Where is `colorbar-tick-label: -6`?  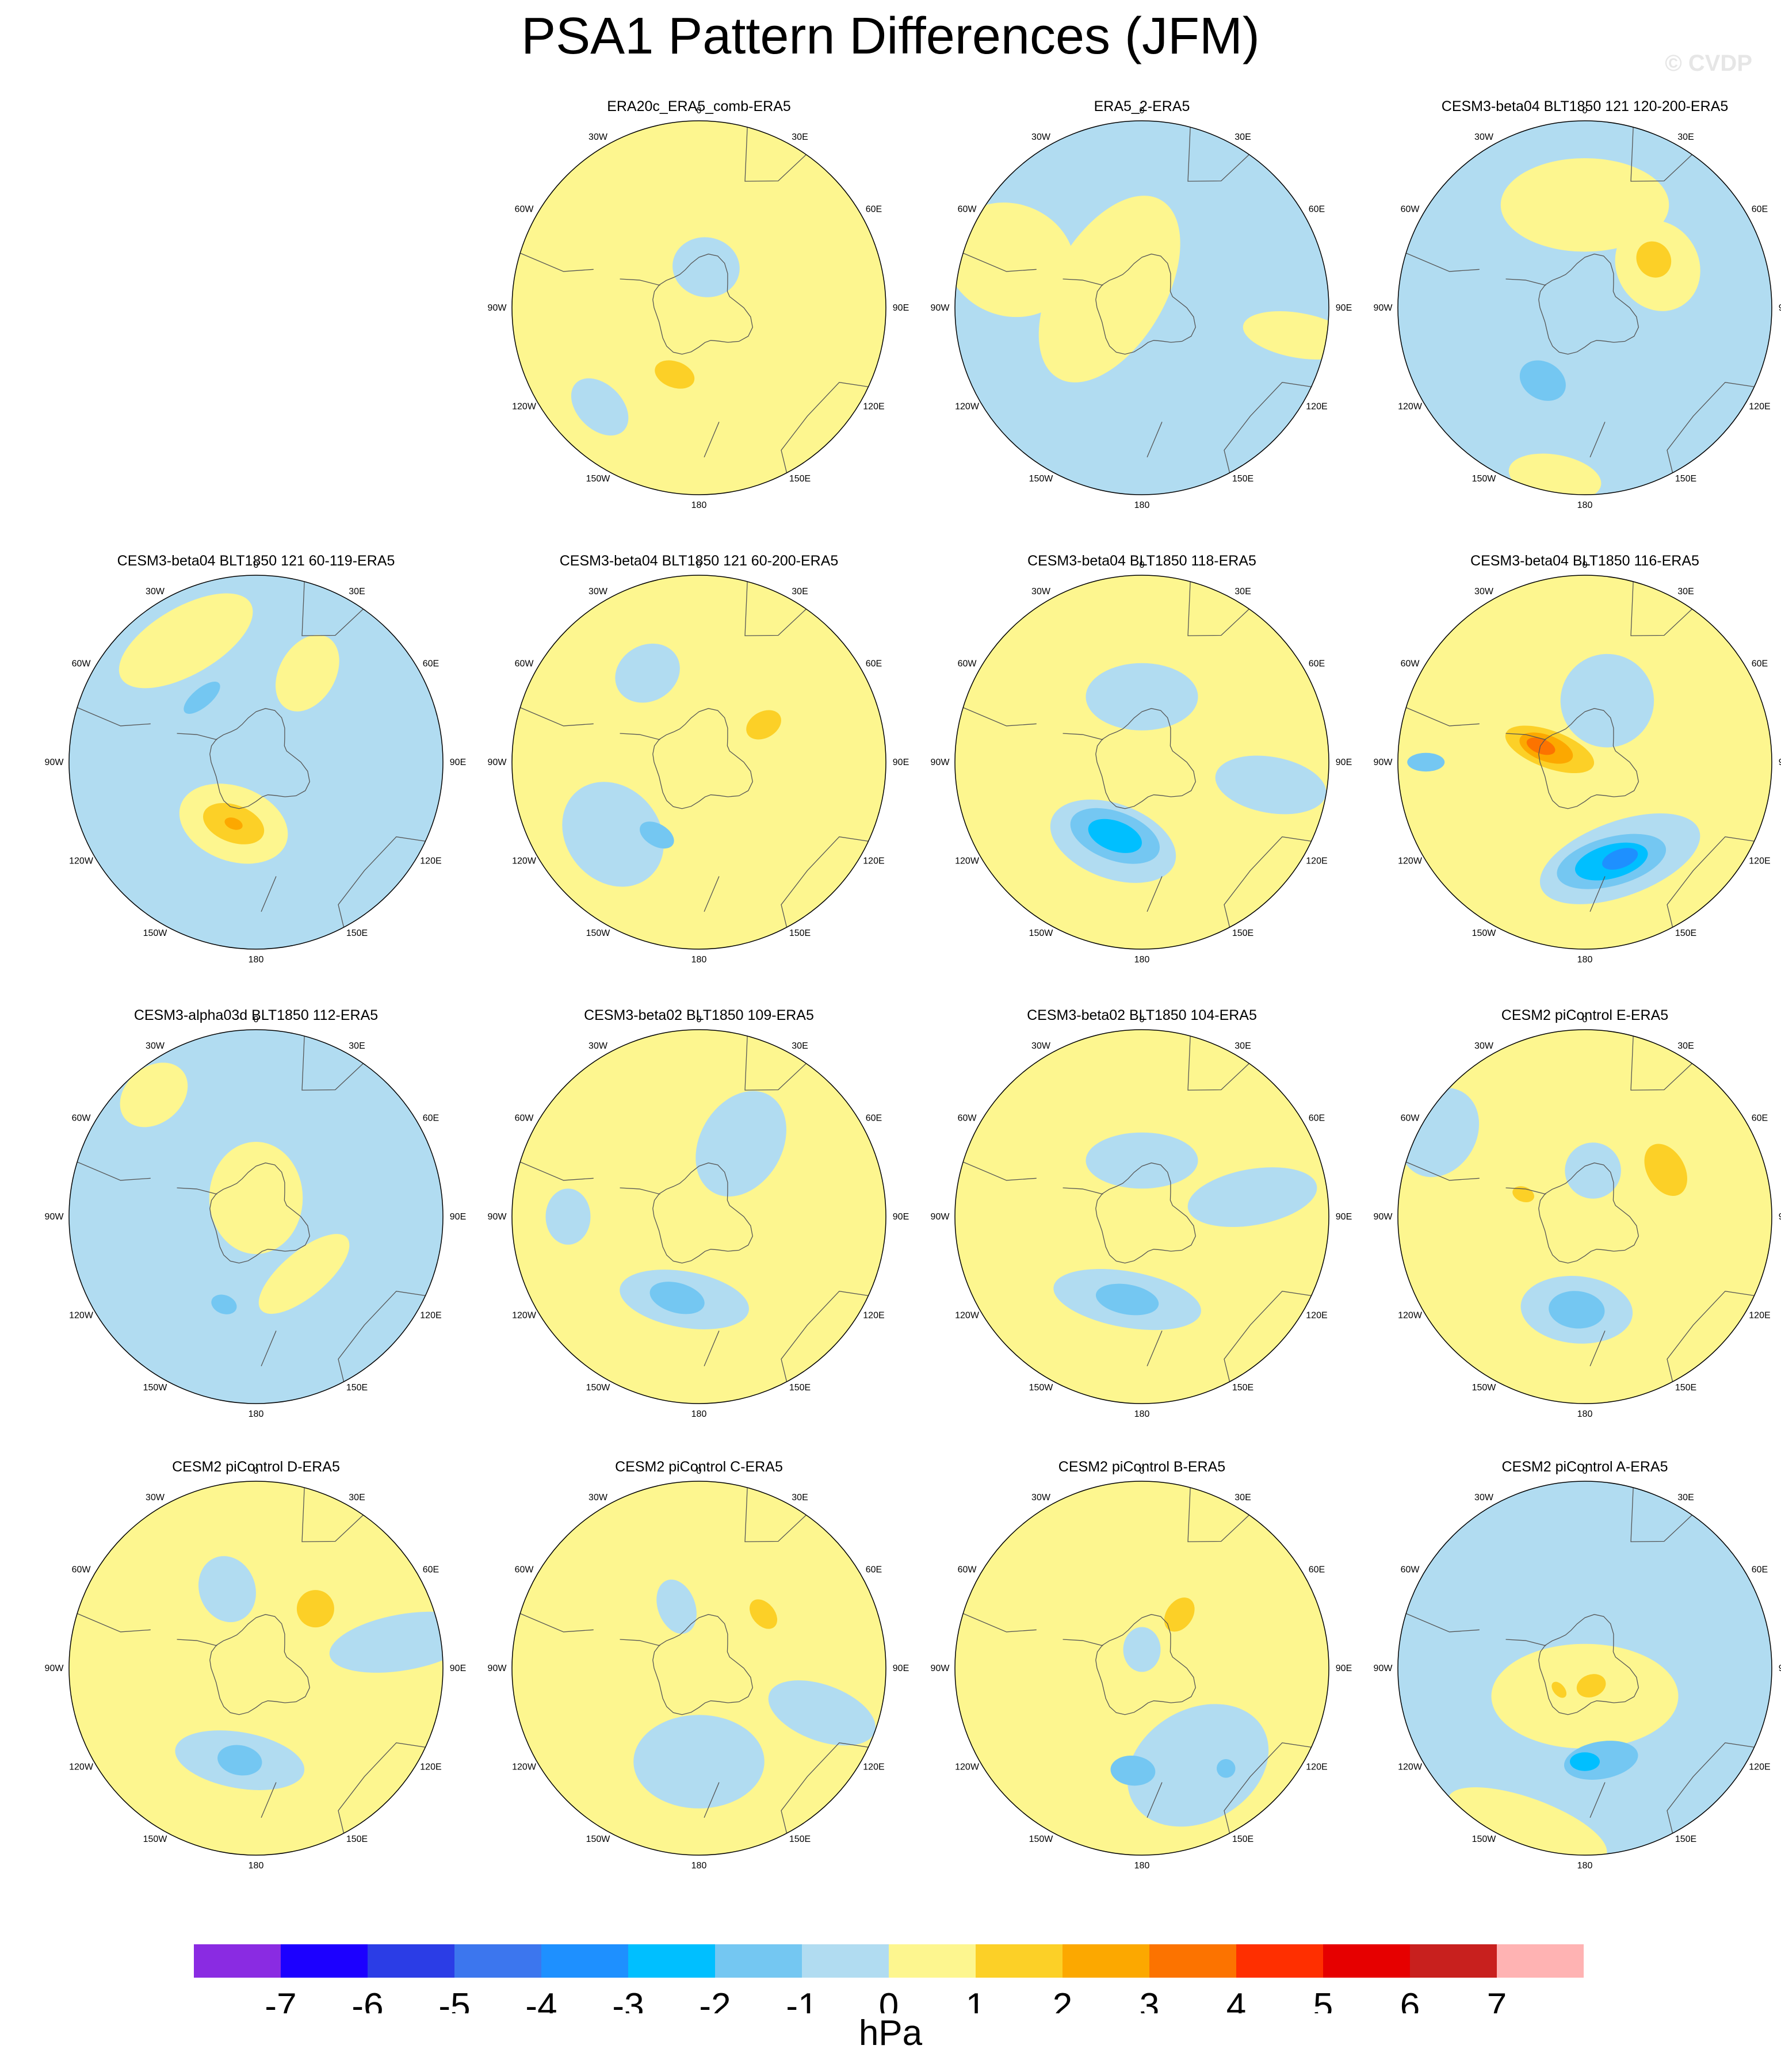 colorbar-tick-label: -6 is located at coordinates (367, 2000).